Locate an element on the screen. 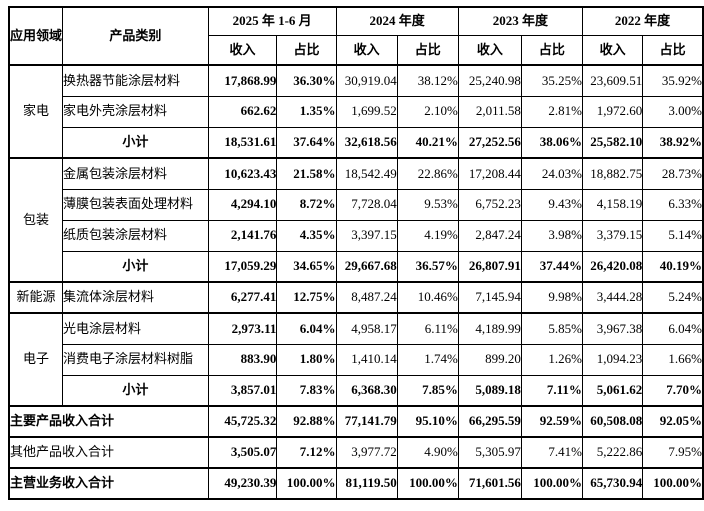  share-value-cell: 12.75% is located at coordinates (306, 297).